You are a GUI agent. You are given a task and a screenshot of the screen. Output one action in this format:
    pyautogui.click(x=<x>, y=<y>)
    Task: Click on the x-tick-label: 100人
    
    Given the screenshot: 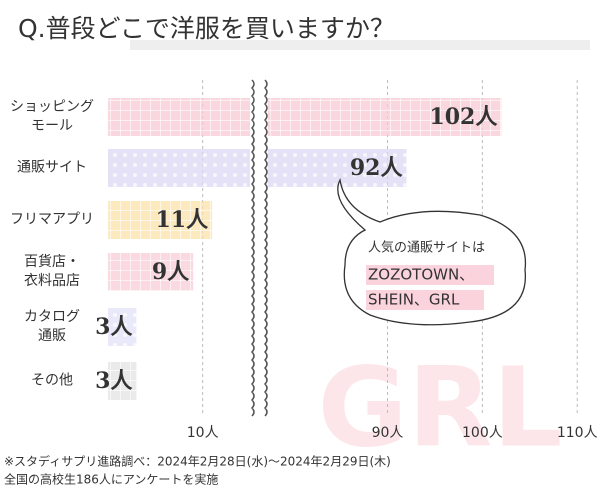 What is the action you would take?
    pyautogui.click(x=482, y=433)
    